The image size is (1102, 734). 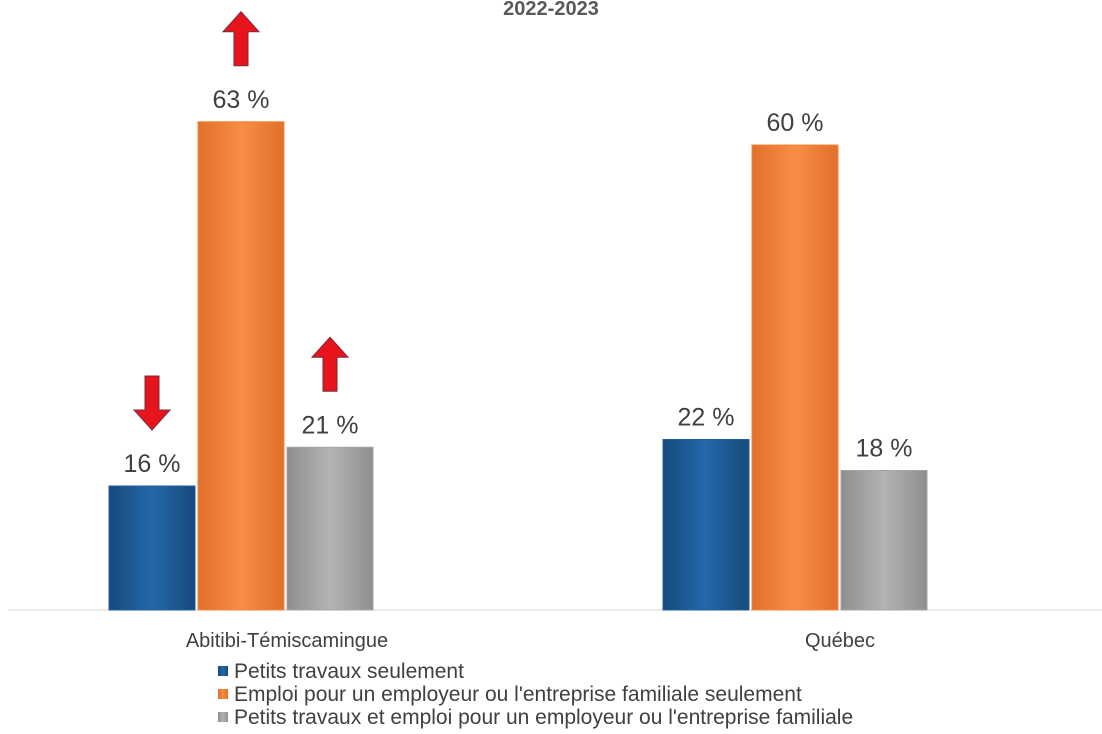 What do you see at coordinates (223, 717) in the screenshot?
I see `legend-swatch-petits-travaux-et-emploi` at bounding box center [223, 717].